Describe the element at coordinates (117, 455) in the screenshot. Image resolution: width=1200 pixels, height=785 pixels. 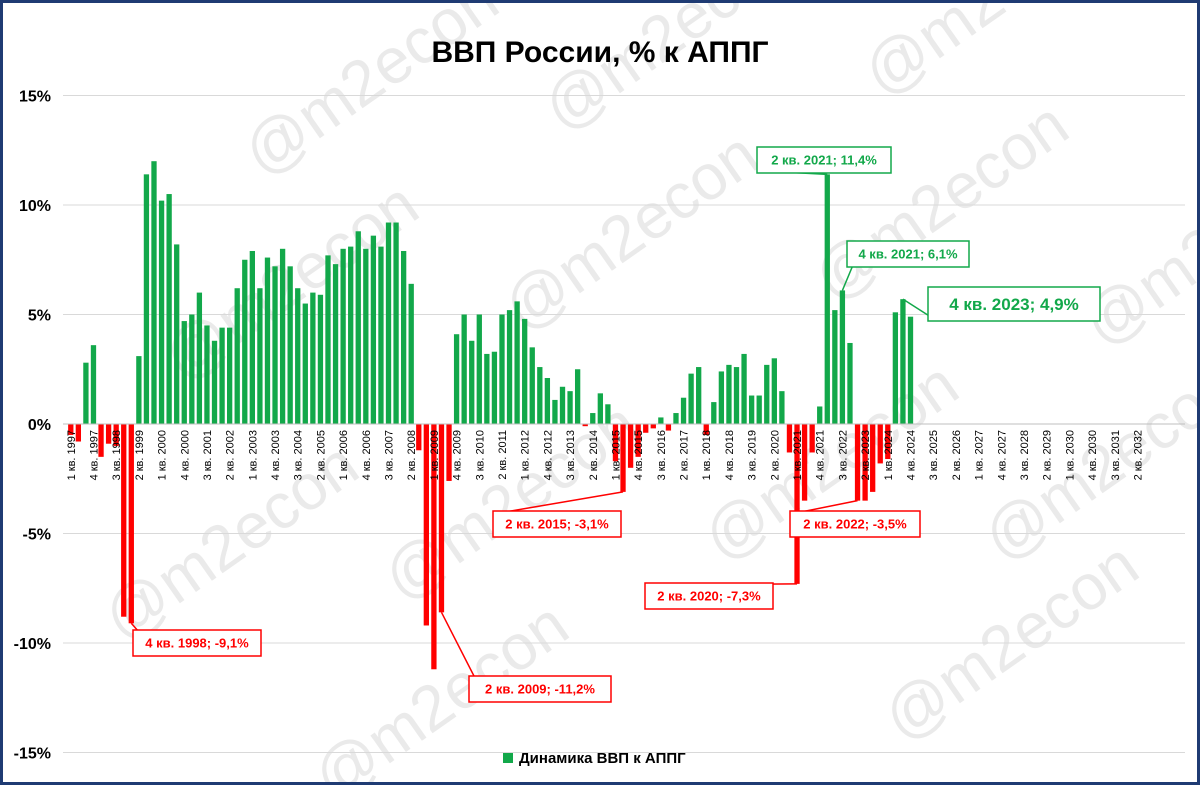
I see `x-tick-label: 3 кв. 1998` at that location.